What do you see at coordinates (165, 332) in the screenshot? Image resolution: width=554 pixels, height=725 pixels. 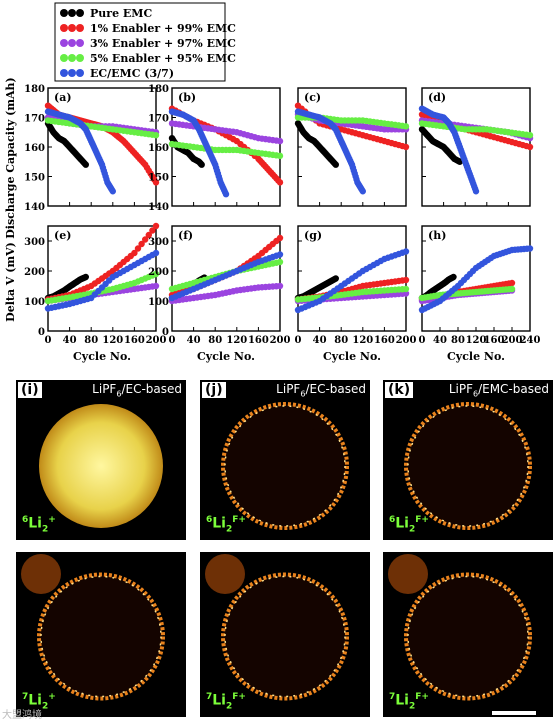 I see `y-tick-label: 0` at bounding box center [165, 332].